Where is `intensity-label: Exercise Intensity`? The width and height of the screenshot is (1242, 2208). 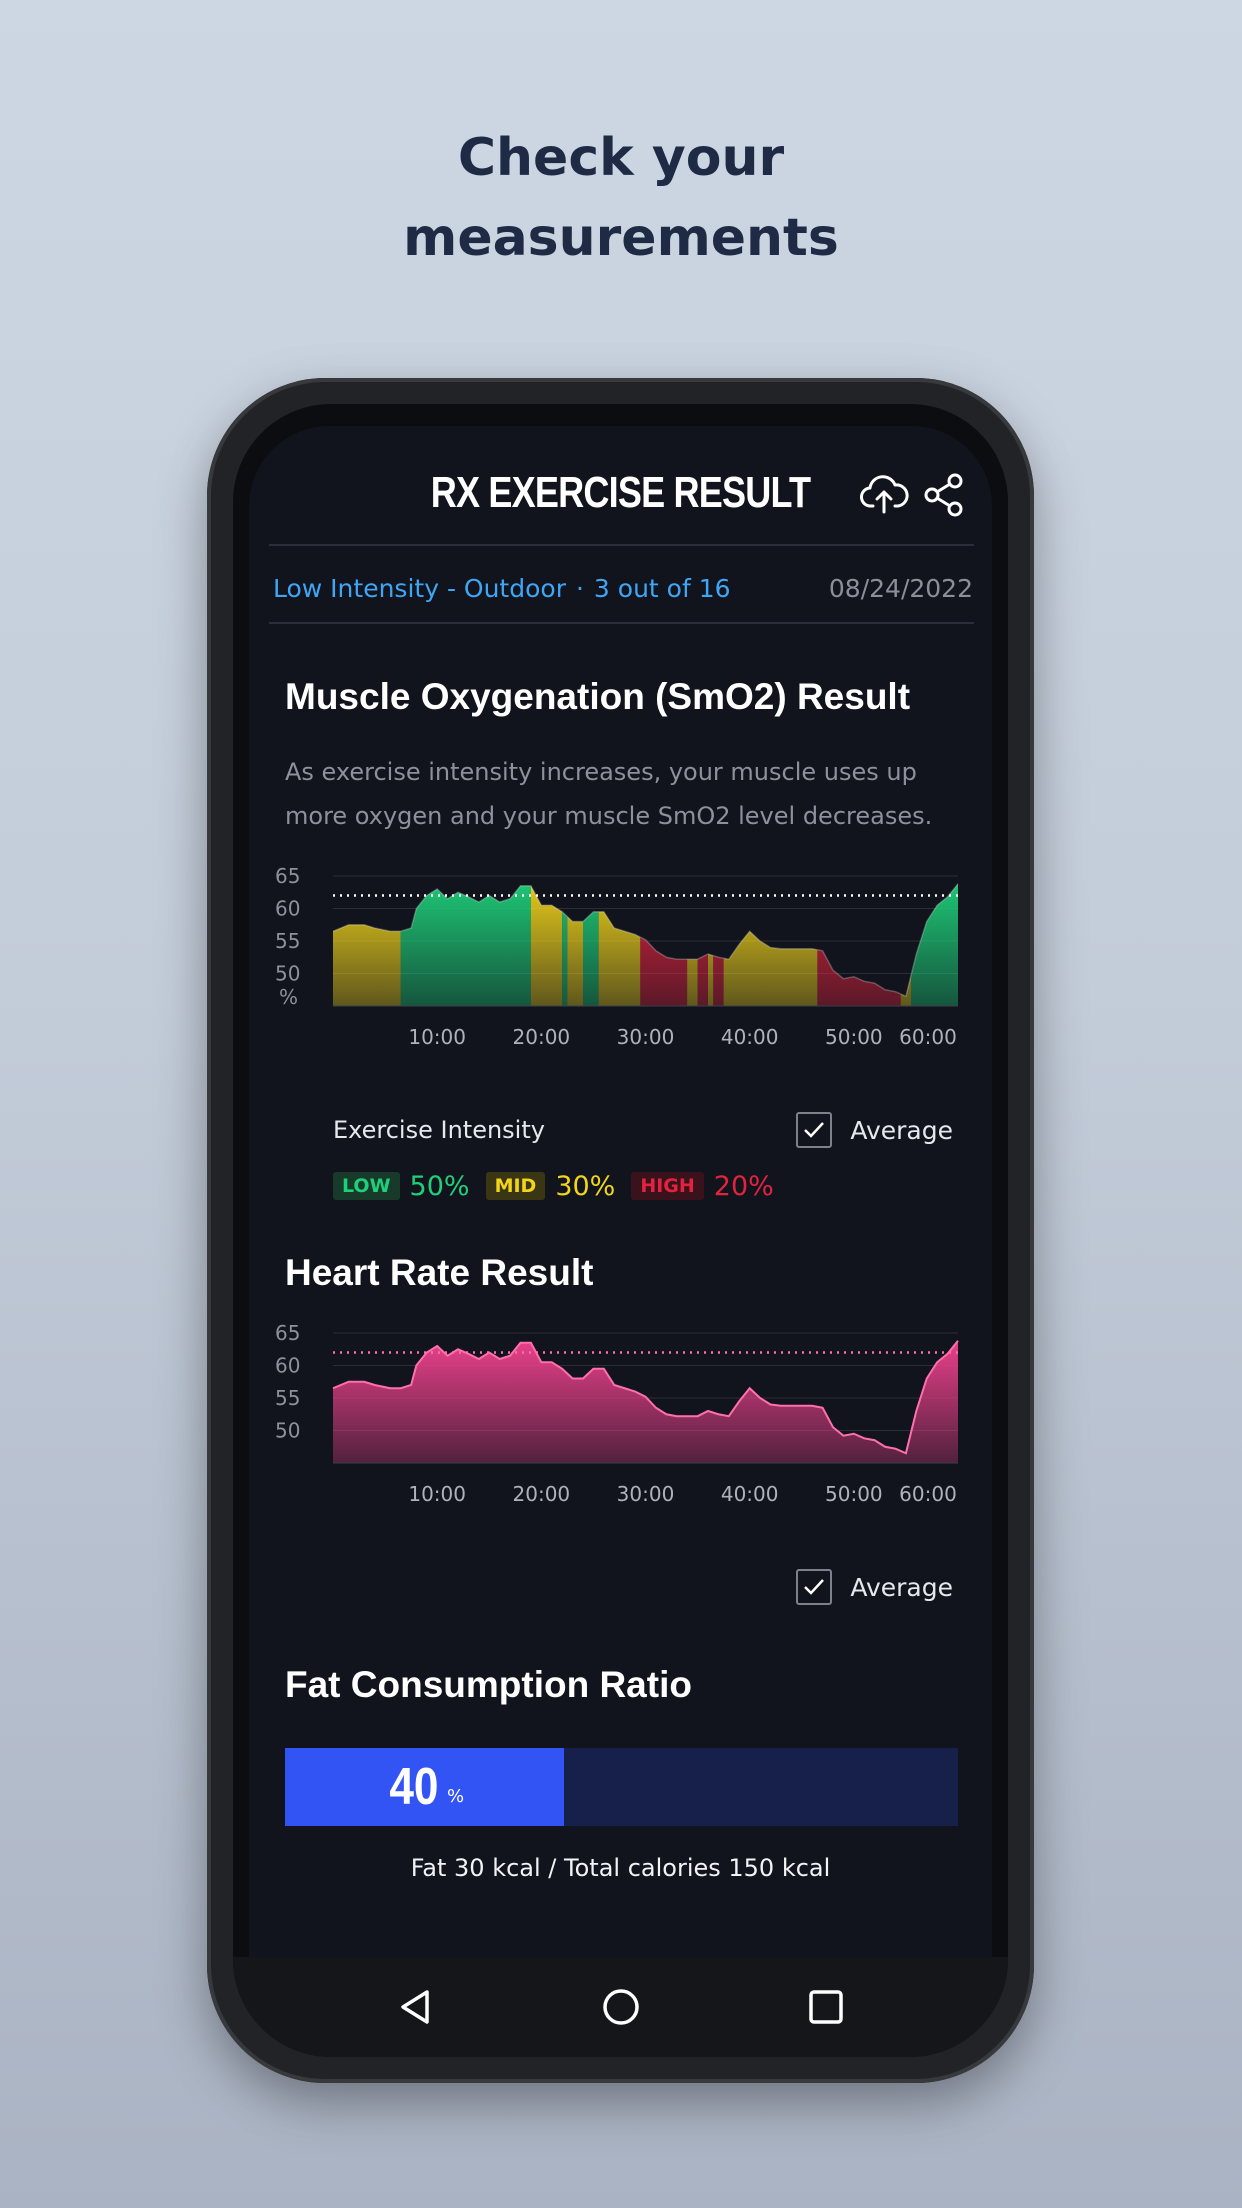
intensity-label: Exercise Intensity is located at coordinates (439, 1130).